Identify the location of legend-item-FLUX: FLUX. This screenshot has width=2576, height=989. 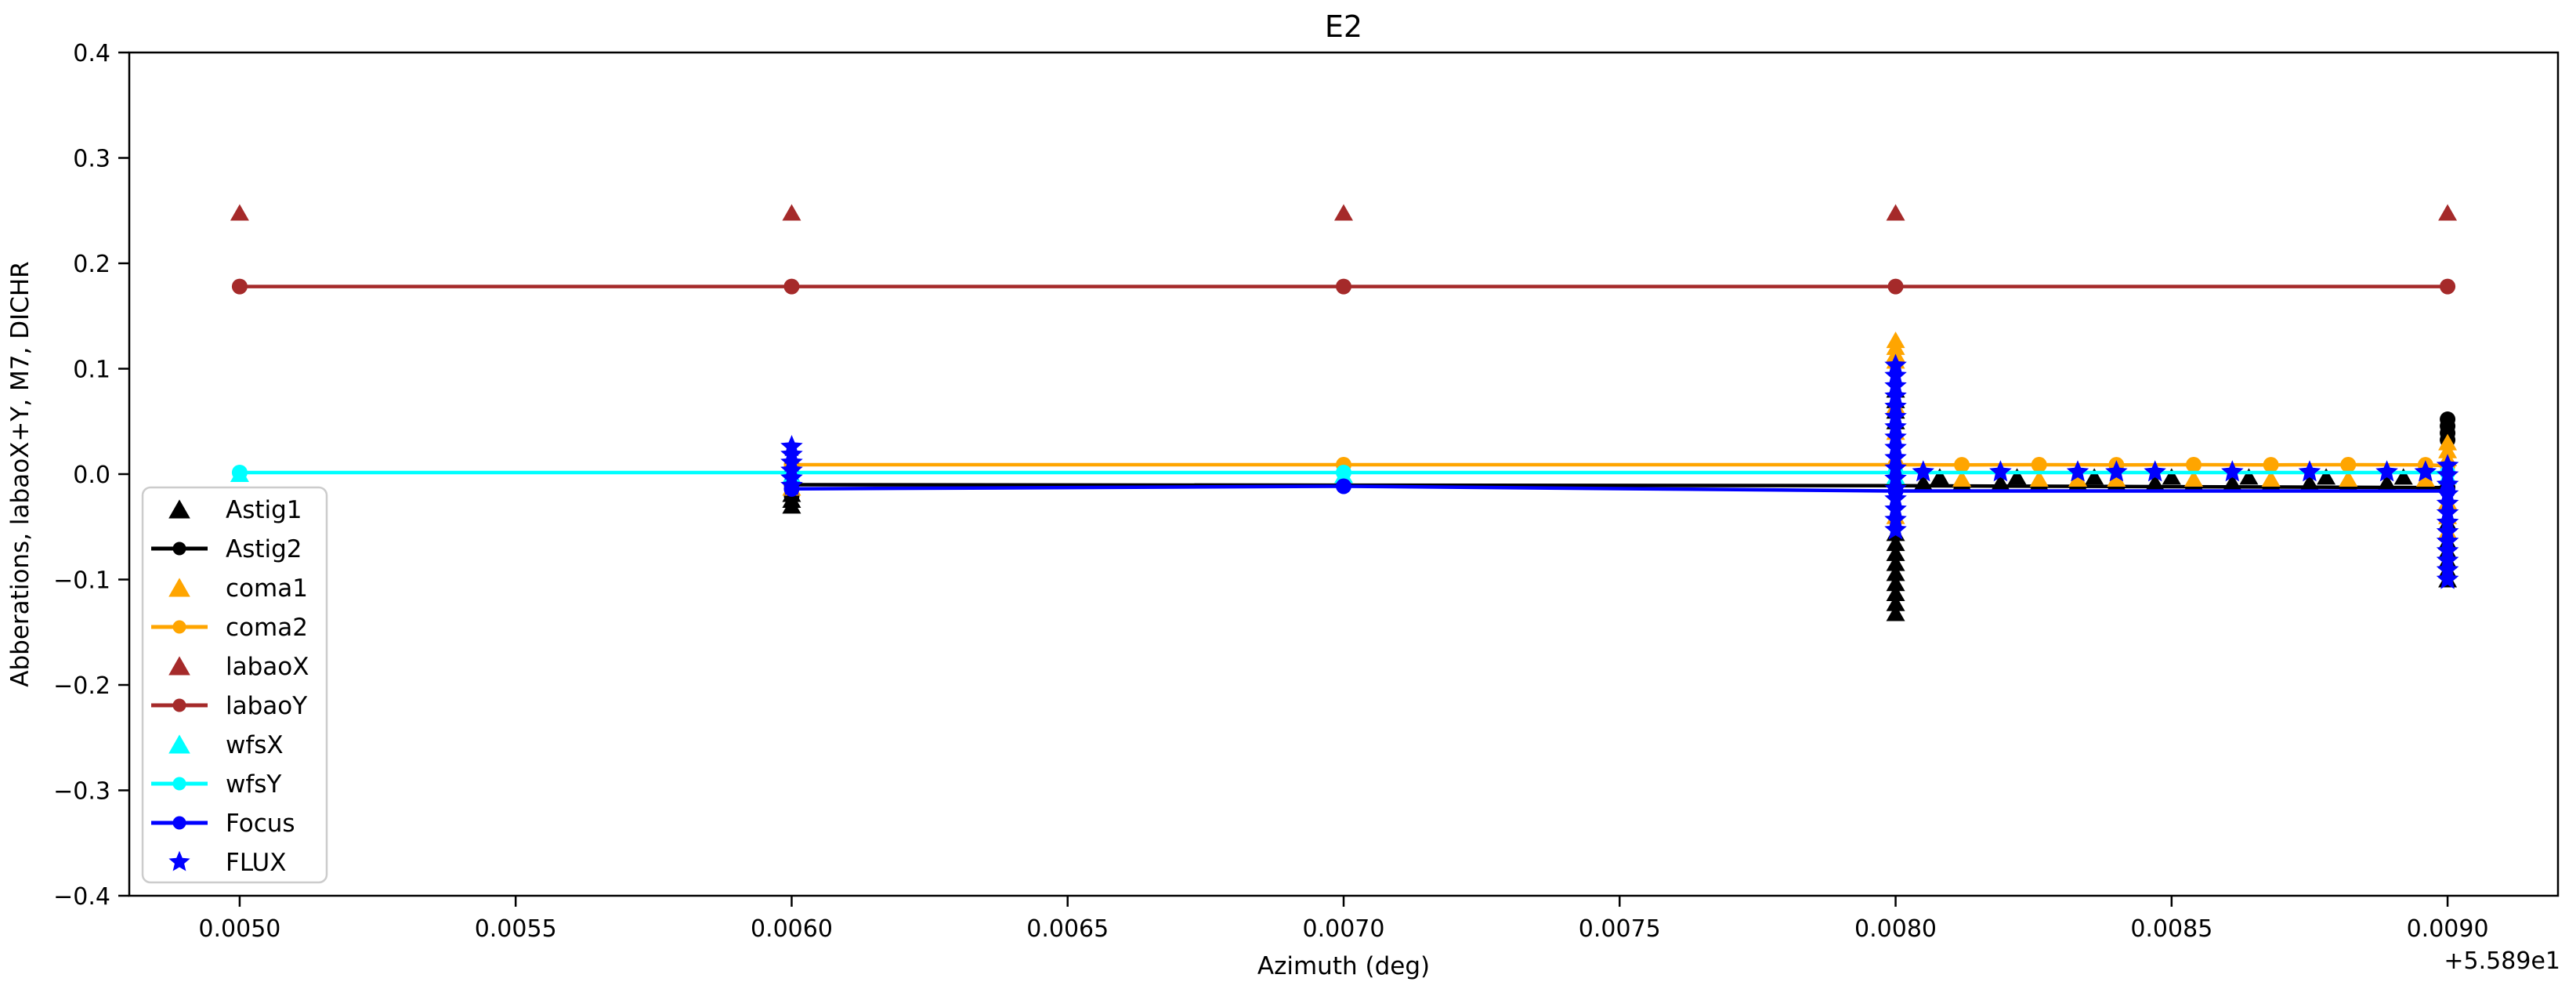
(227, 863).